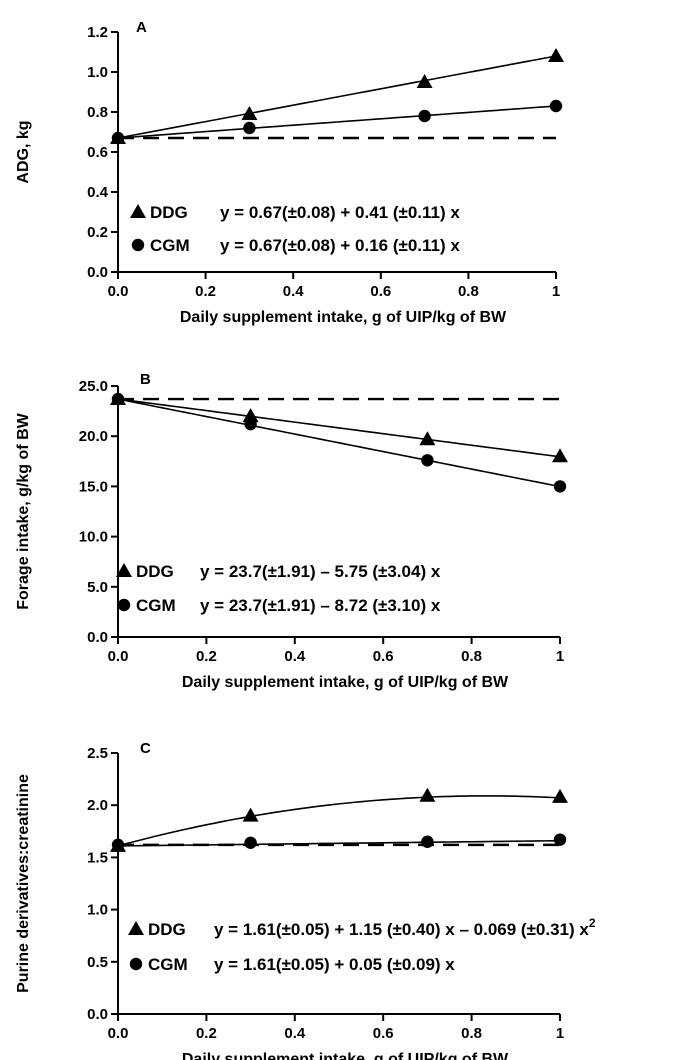 This screenshot has width=691, height=1060. I want to click on equation-text: y = 0.67(±0.08) + 0.41 (±0.11) x, so click(340, 212).